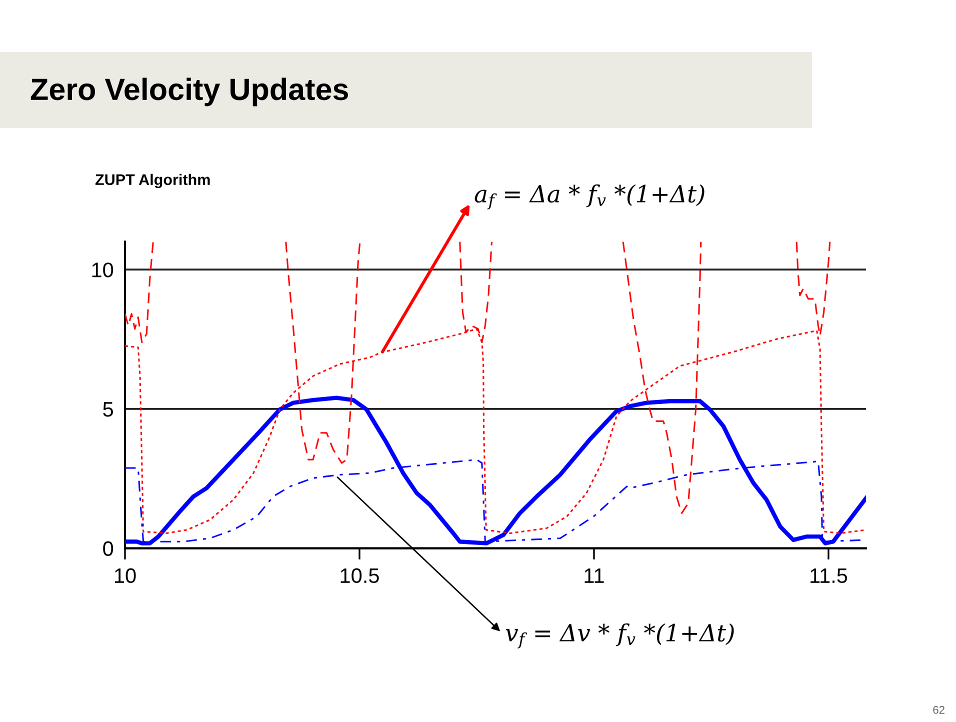  I want to click on x-tick-label: 10, so click(125, 576).